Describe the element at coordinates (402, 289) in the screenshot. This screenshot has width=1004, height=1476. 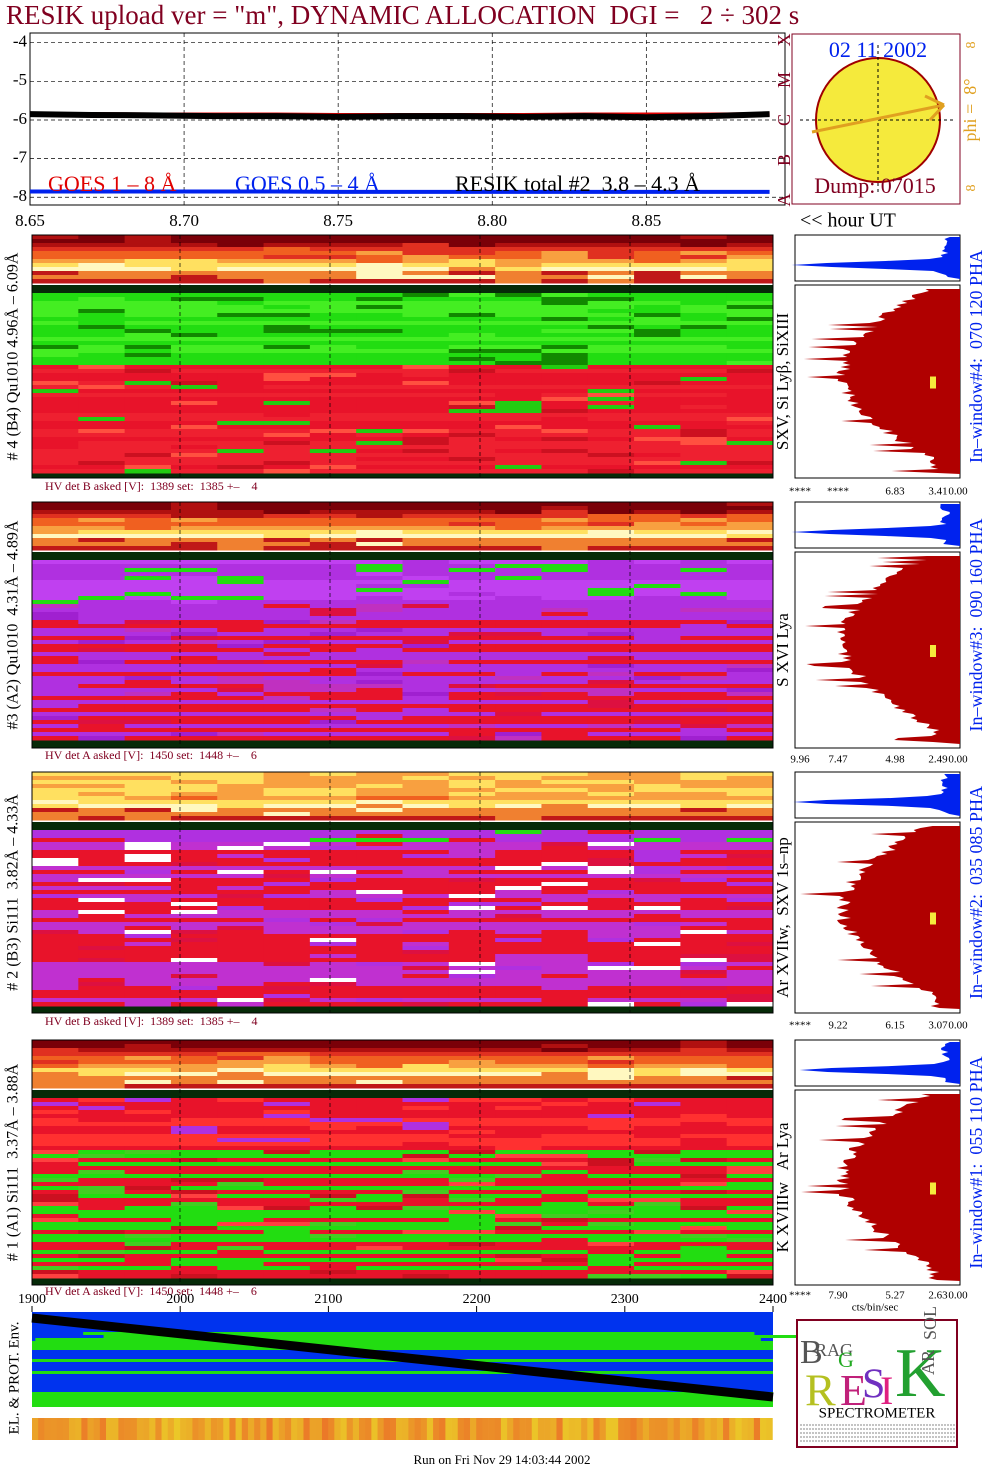
I see `spectrogram-edge` at that location.